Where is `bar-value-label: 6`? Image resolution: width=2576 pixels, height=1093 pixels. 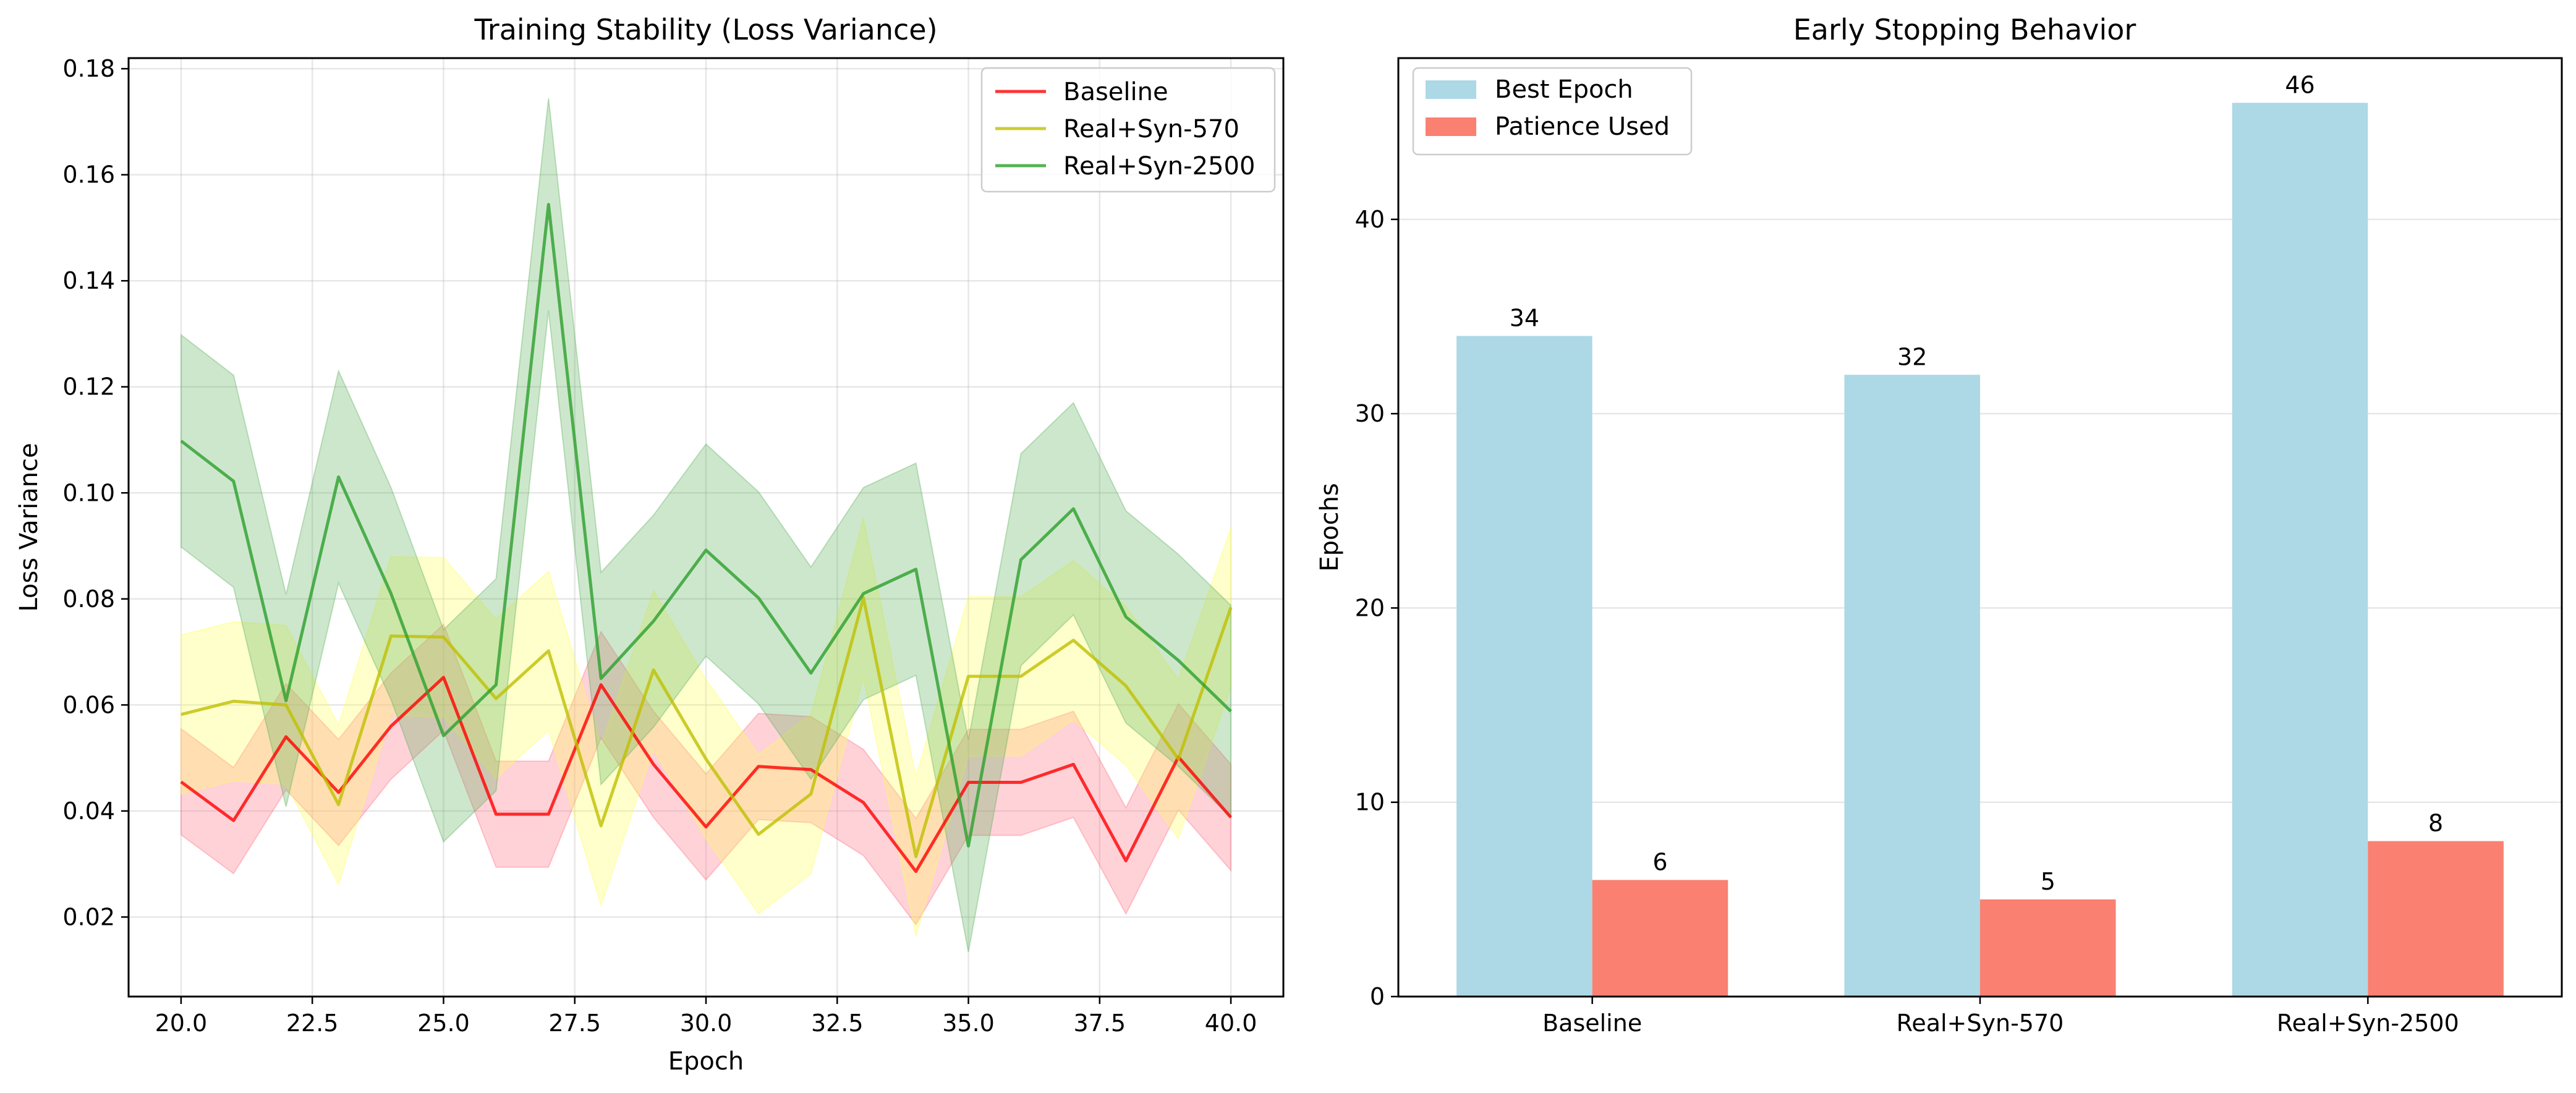
bar-value-label: 6 is located at coordinates (1659, 861).